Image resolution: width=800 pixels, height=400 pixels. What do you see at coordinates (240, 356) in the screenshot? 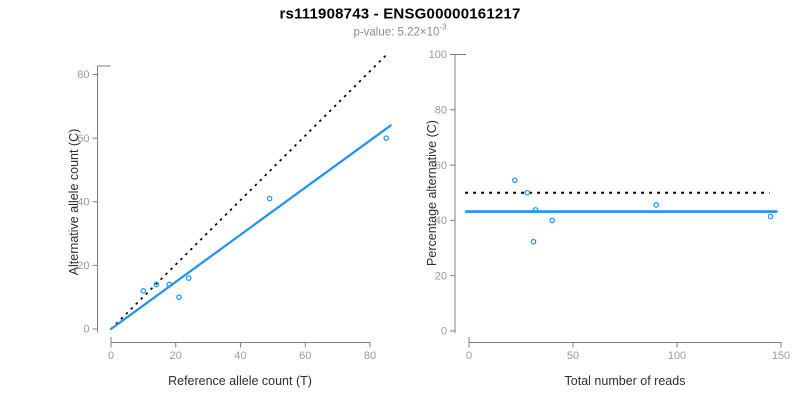
I see `x-tick-label: 40` at bounding box center [240, 356].